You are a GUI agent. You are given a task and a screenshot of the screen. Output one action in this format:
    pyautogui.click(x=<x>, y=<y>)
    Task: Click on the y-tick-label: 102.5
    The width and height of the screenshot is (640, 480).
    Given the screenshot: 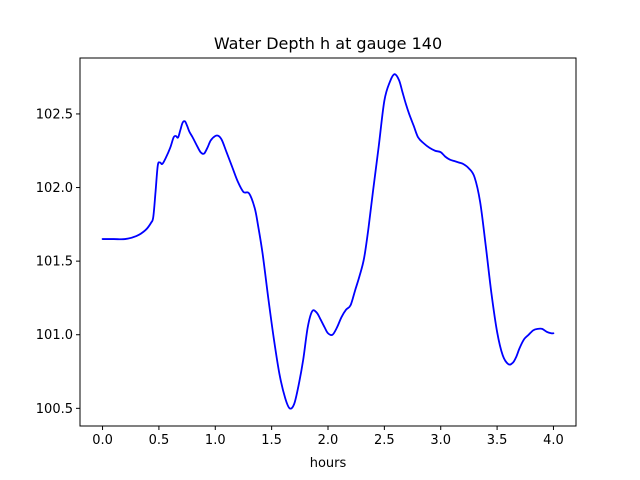 What is the action you would take?
    pyautogui.click(x=54, y=114)
    